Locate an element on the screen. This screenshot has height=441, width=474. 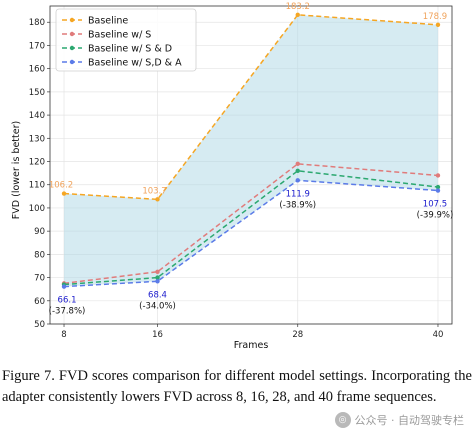
y-tick-label: 110 is located at coordinates (37, 186).